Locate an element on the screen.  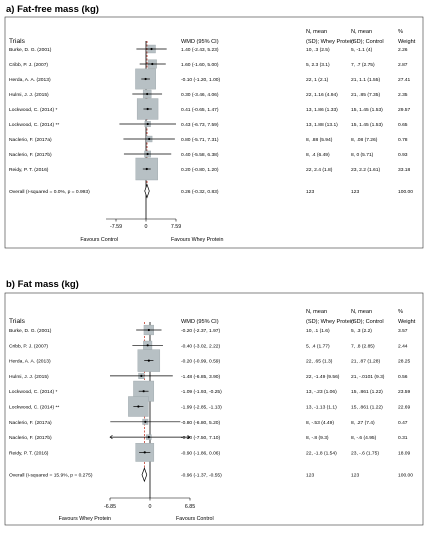
study-whey-stats: 10, .1 (1.6) is located at coordinates (318, 331).